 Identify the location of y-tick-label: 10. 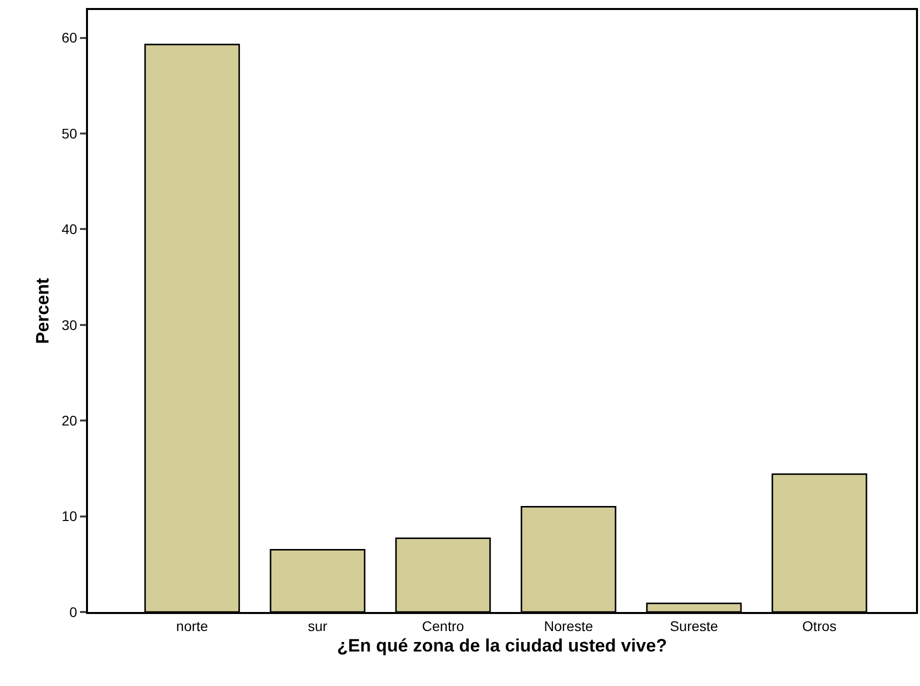
(70, 516).